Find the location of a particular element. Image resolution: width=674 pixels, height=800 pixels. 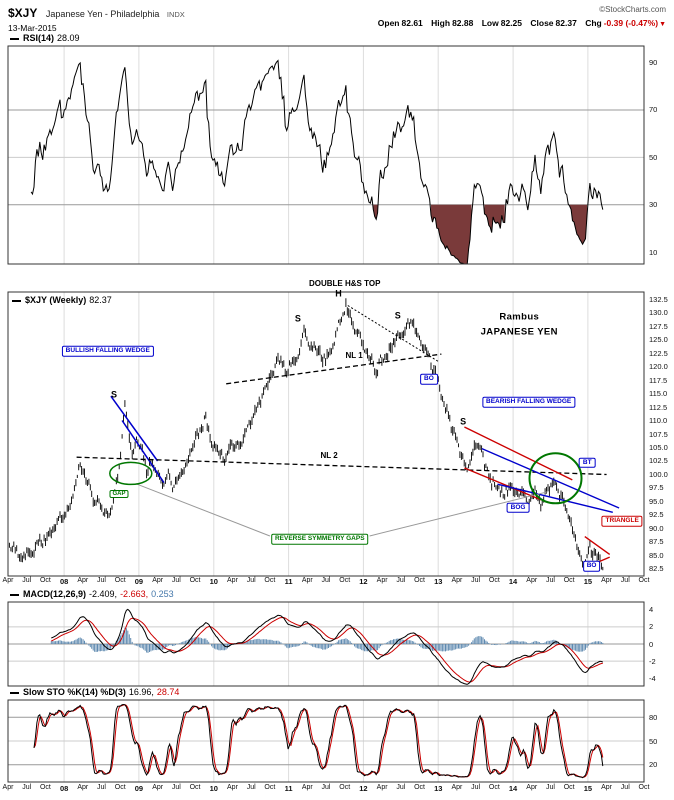

x-axis-label: 09 is located at coordinates (139, 581).